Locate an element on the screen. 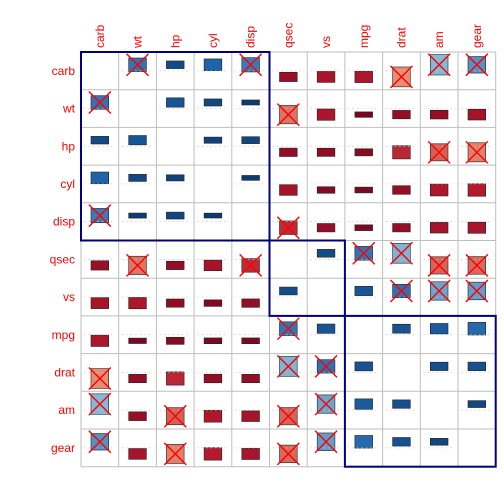  bar-cyl-disp is located at coordinates (251, 177).